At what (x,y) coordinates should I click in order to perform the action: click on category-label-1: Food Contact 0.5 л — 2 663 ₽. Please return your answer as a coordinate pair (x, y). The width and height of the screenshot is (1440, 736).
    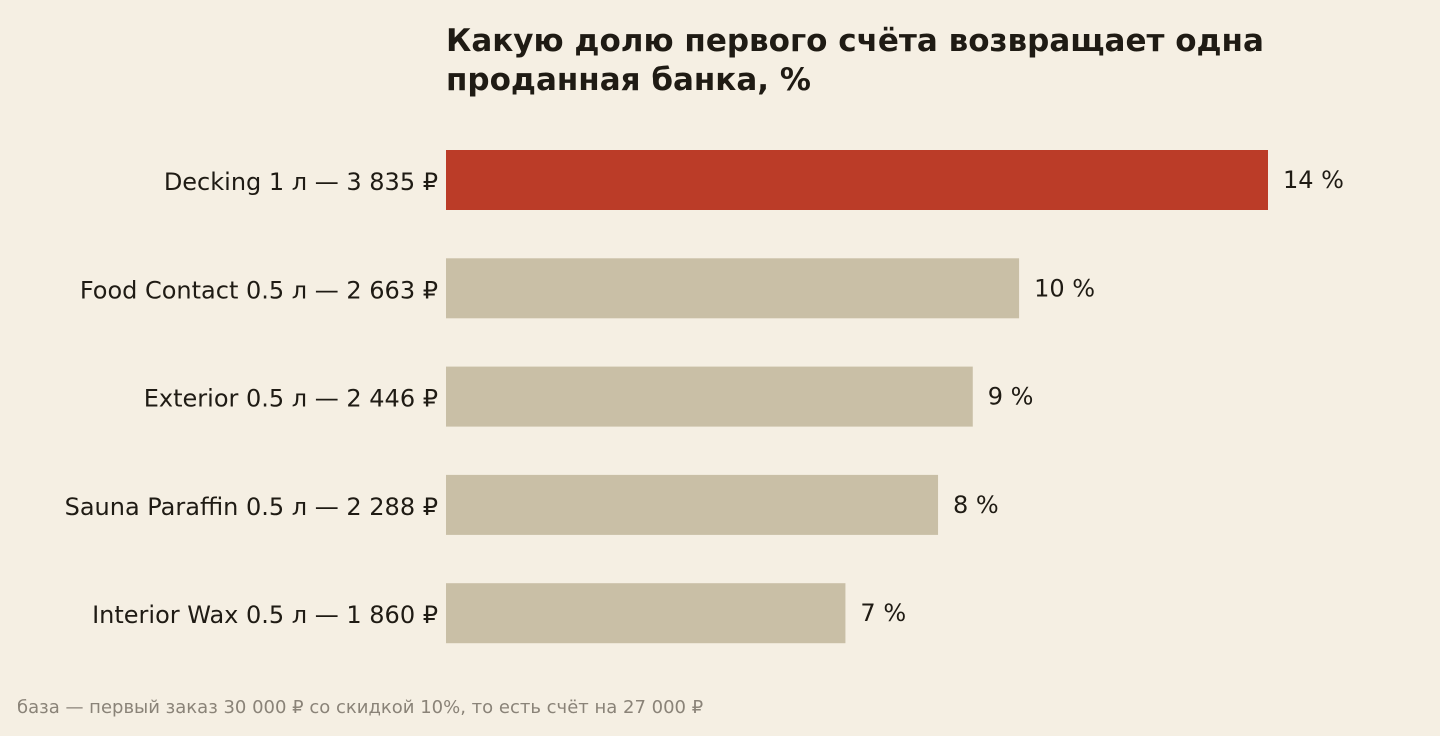
    Looking at the image, I should click on (259, 290).